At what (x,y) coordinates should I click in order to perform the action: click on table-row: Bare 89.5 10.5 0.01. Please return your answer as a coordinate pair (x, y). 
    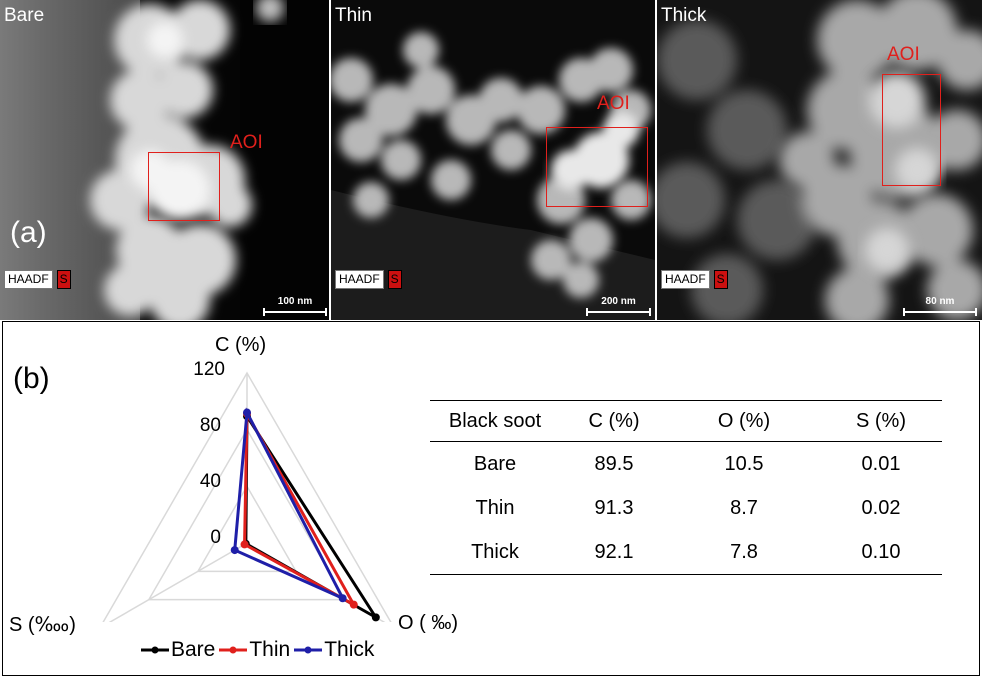
    Looking at the image, I should click on (686, 464).